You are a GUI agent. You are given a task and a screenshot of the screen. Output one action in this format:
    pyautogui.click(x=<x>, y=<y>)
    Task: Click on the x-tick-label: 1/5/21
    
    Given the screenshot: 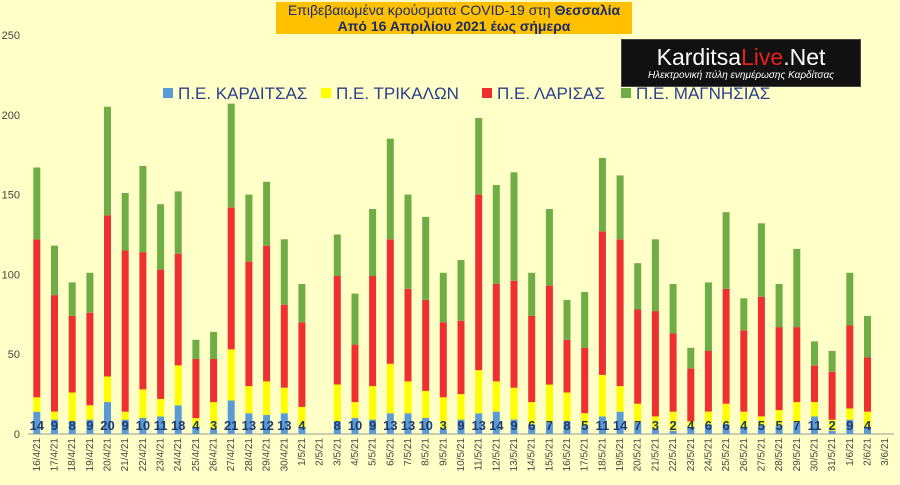 What is the action you would take?
    pyautogui.click(x=302, y=452)
    